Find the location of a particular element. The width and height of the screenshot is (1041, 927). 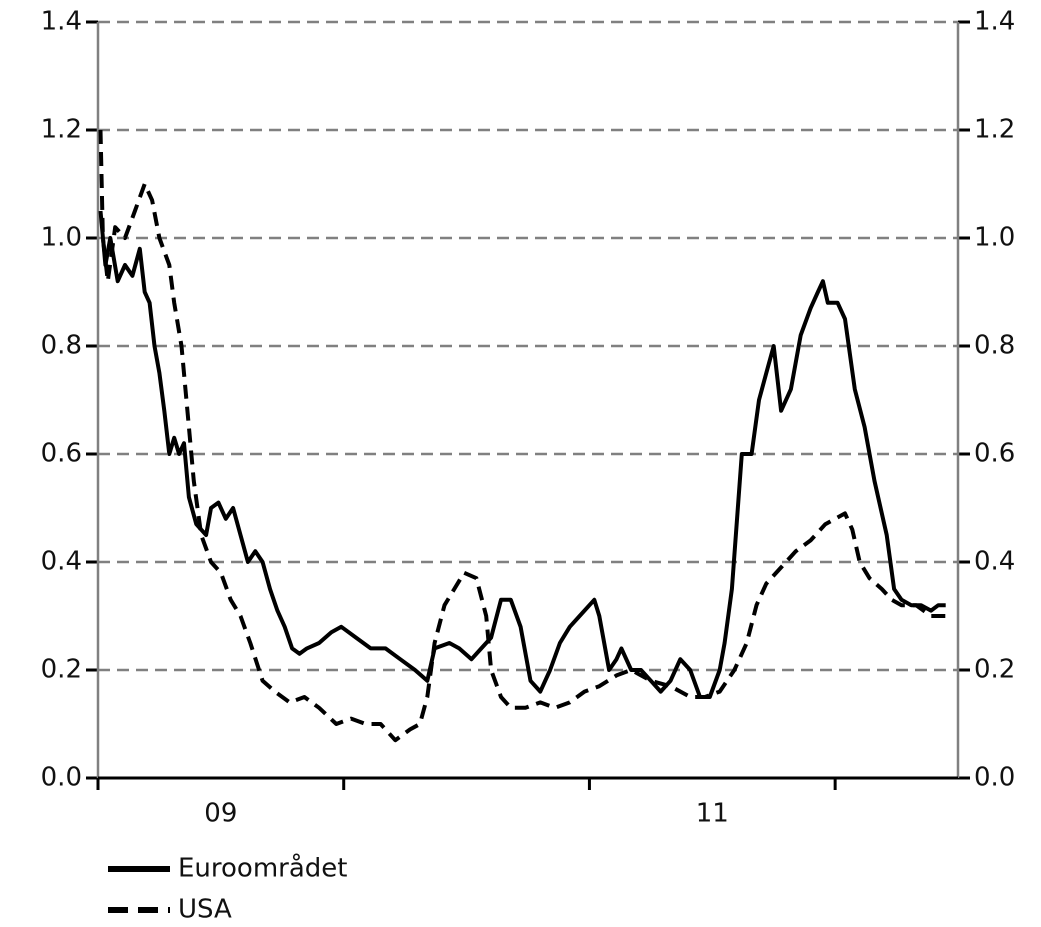

y-tick-label: 0.6 is located at coordinates (61, 454).